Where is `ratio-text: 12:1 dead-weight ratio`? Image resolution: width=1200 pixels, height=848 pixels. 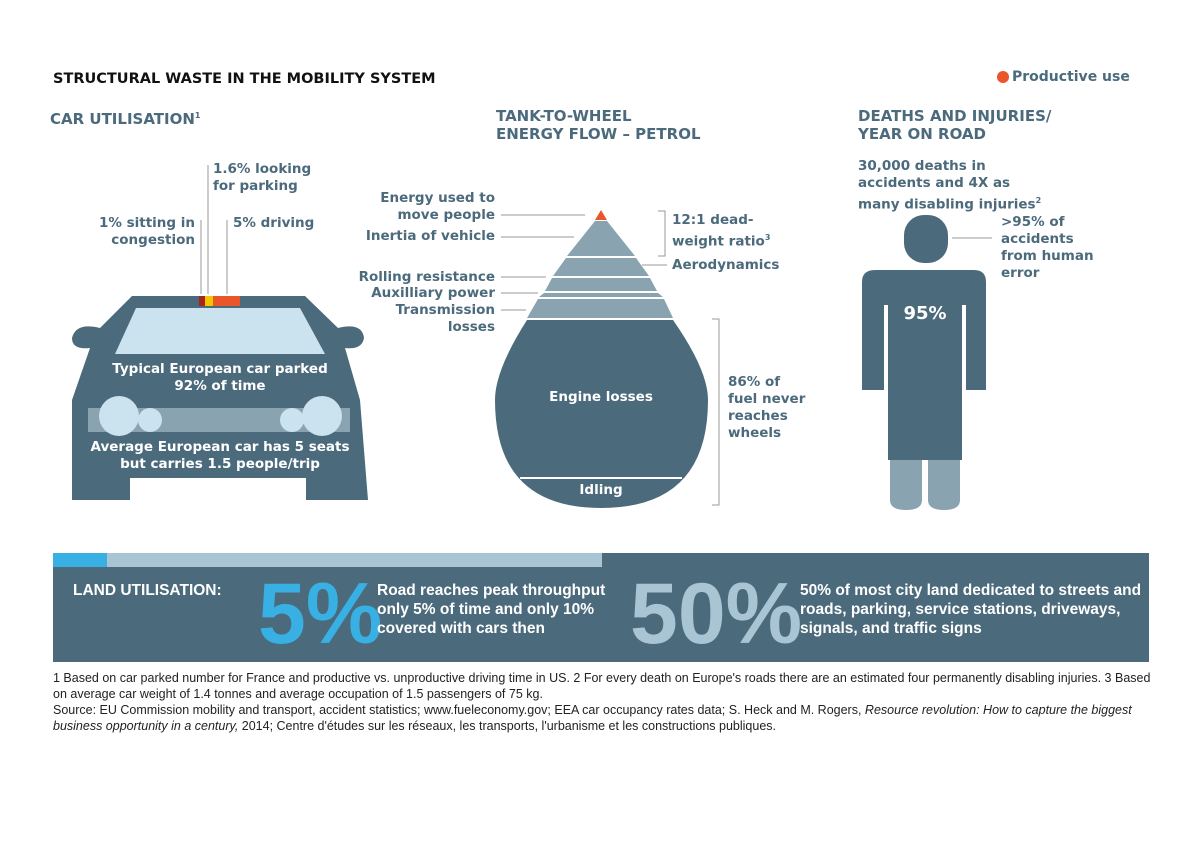 ratio-text: 12:1 dead-weight ratio is located at coordinates (718, 231).